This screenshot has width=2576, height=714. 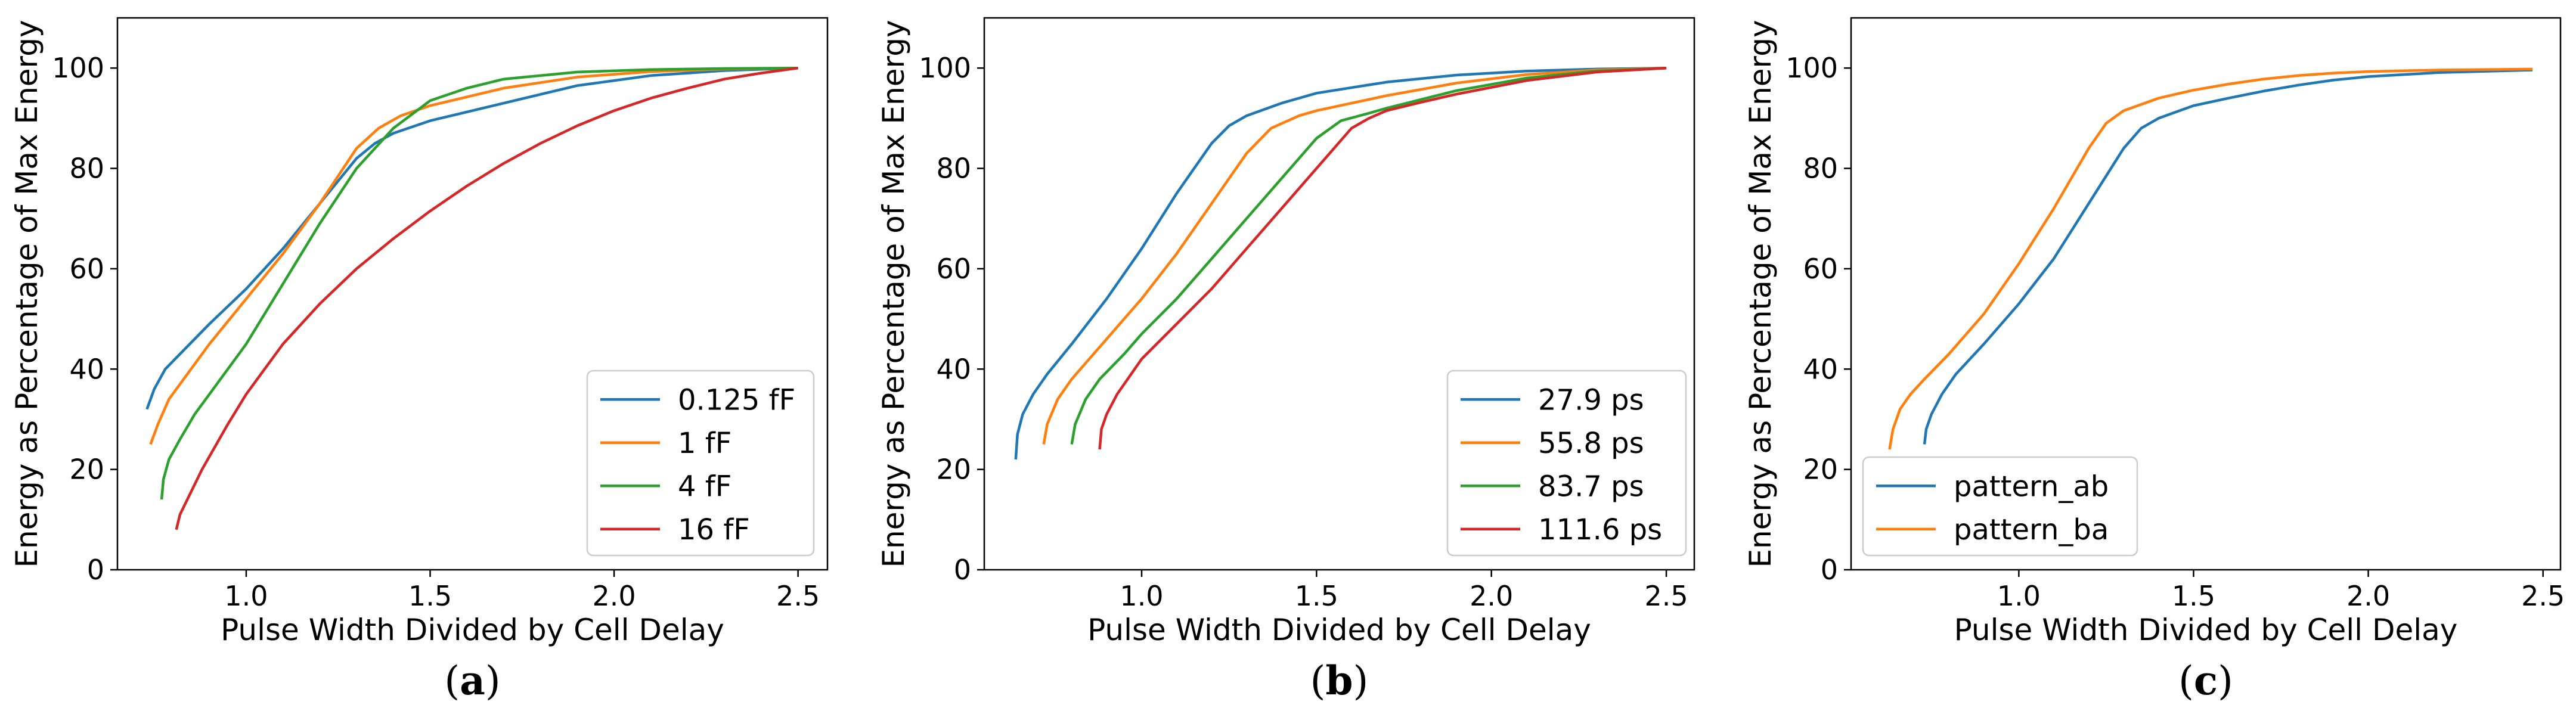 What do you see at coordinates (2228, 257) in the screenshot?
I see `series-line-pattern-ab` at bounding box center [2228, 257].